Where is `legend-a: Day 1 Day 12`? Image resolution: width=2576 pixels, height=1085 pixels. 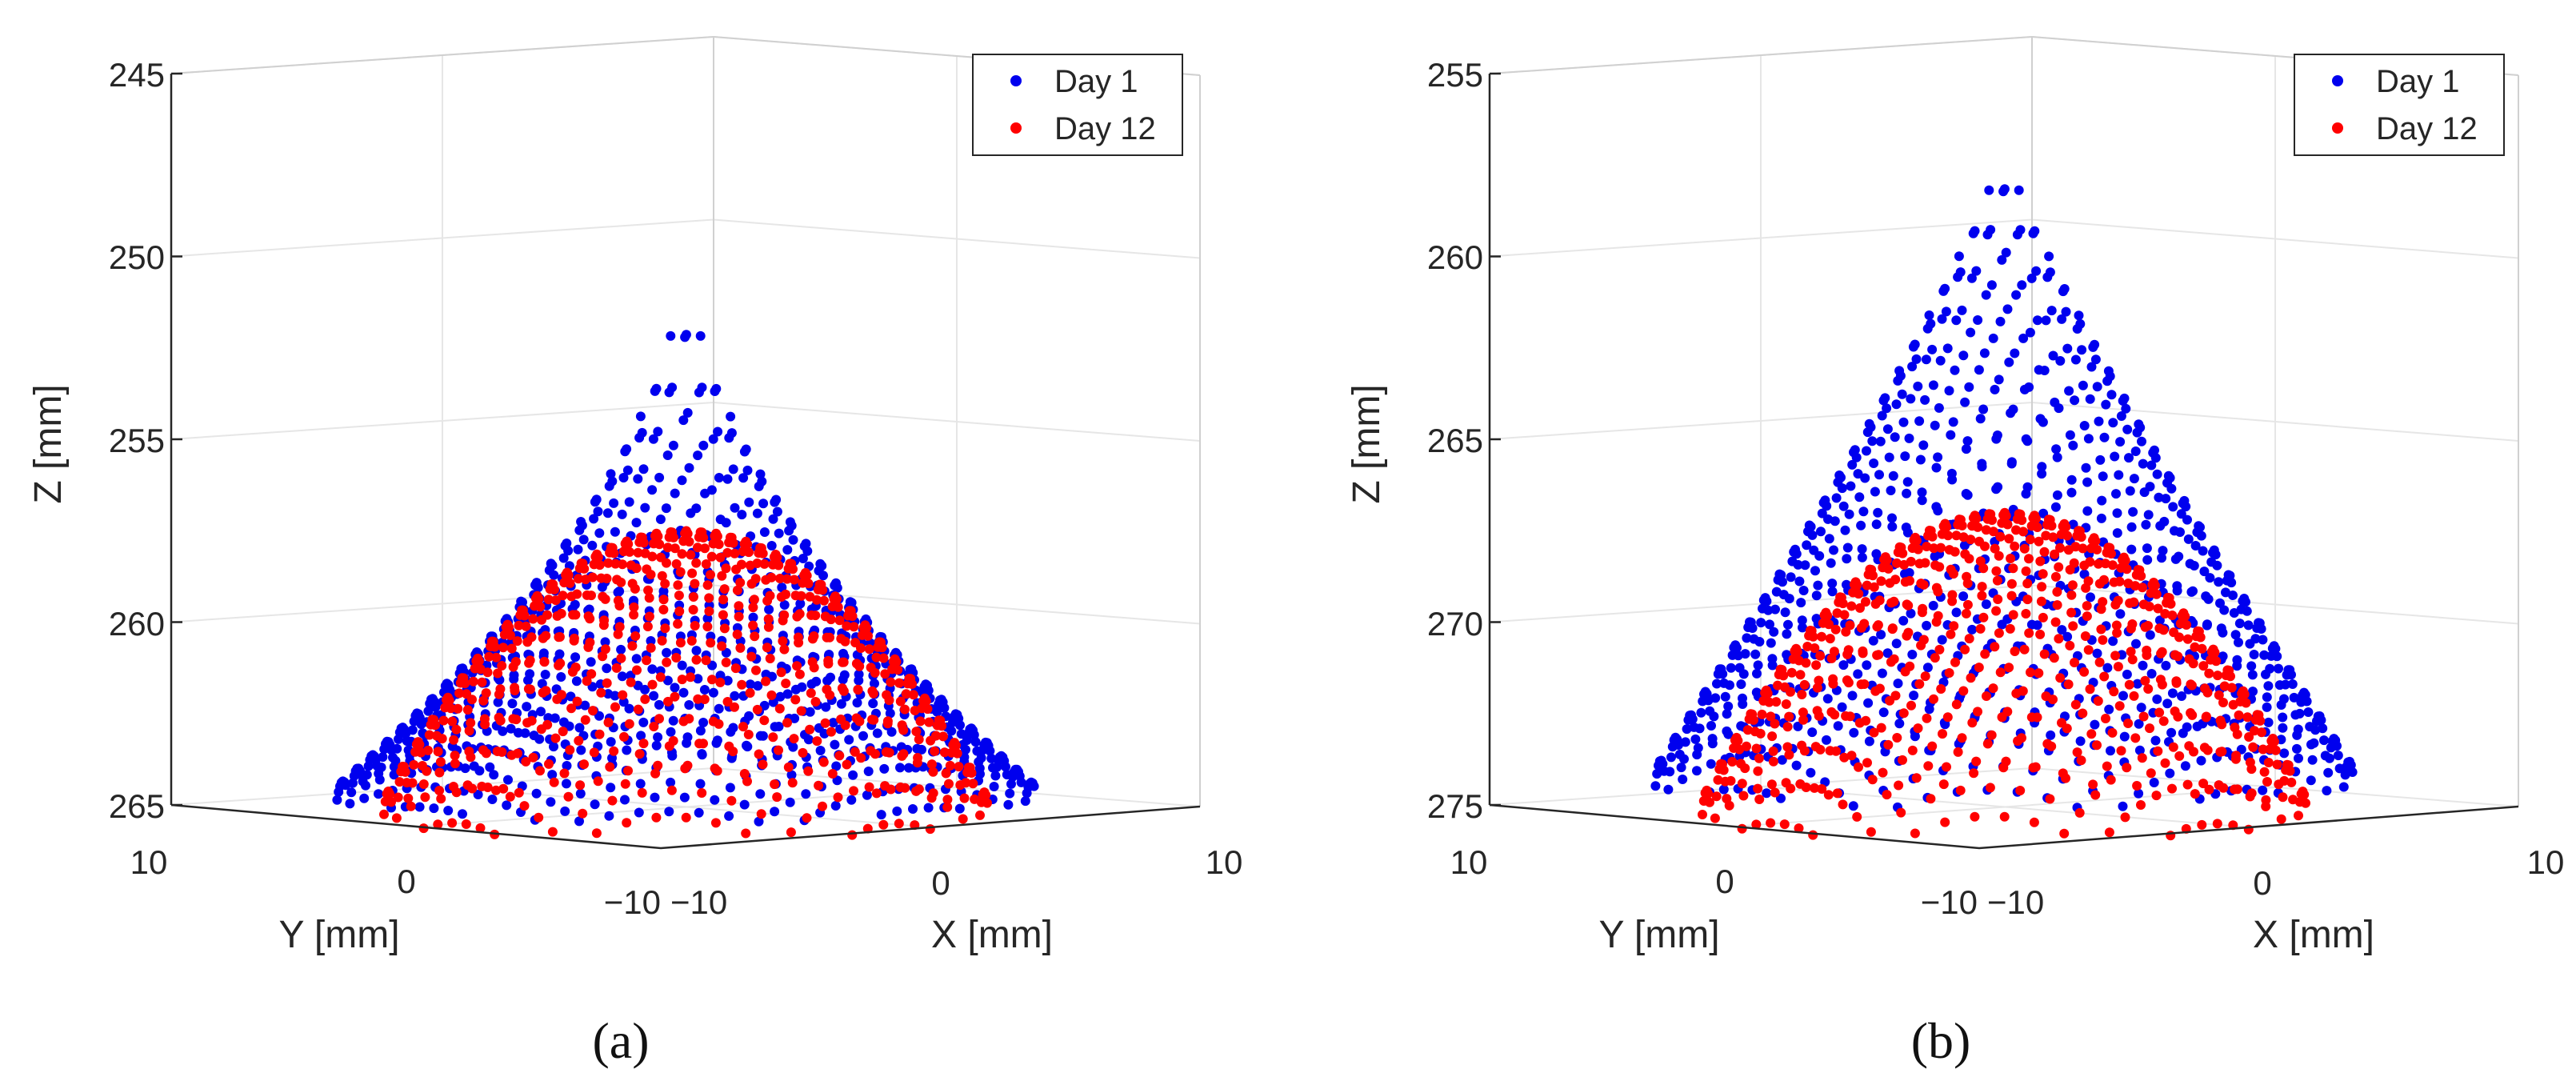 legend-a: Day 1 Day 12 is located at coordinates (1077, 105).